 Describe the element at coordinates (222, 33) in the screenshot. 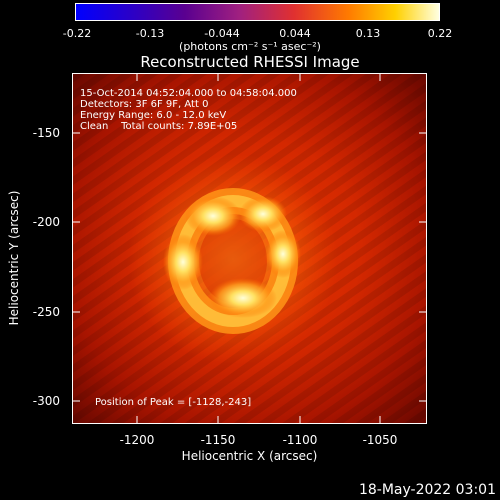

I see `colorbar-tick: -0.044` at that location.